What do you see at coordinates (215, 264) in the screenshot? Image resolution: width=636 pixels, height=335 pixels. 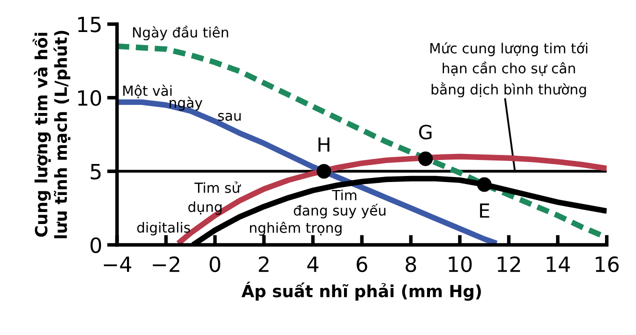 I see `x-tick-label: 0` at bounding box center [215, 264].